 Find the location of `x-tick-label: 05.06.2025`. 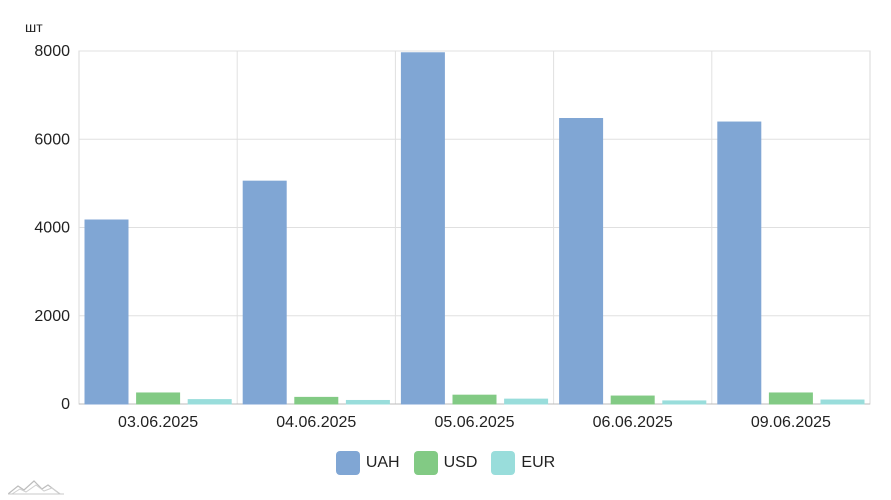

x-tick-label: 05.06.2025 is located at coordinates (474, 422).